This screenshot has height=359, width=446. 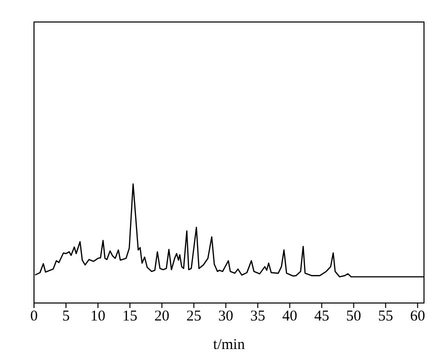 What do you see at coordinates (258, 316) in the screenshot?
I see `x-tick-label: 35` at bounding box center [258, 316].